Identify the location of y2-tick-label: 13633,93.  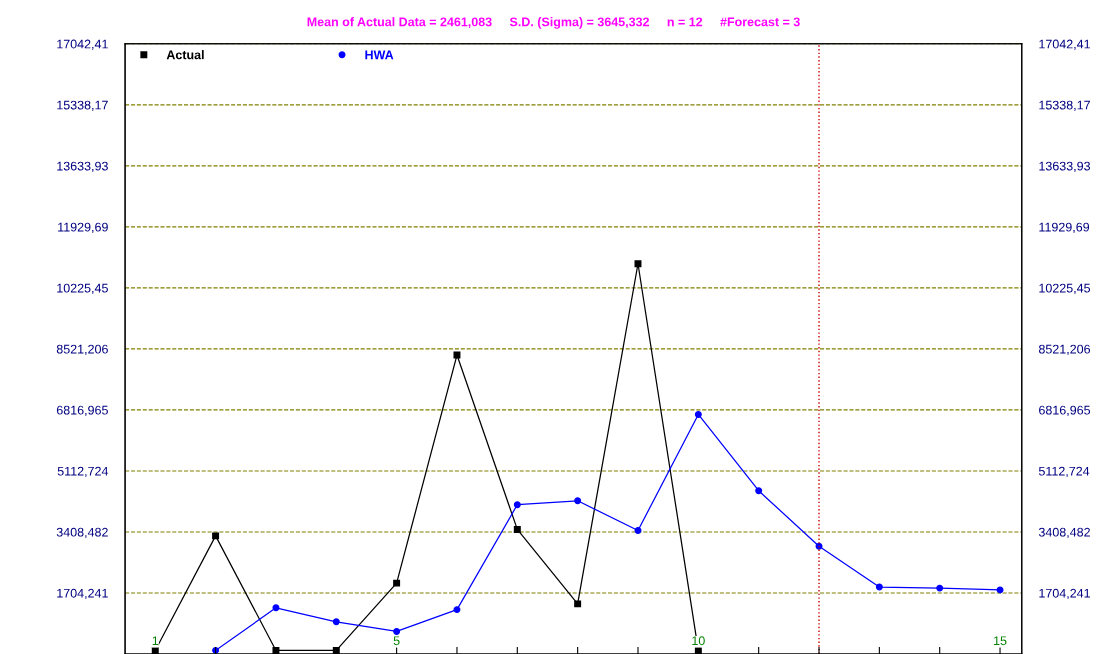
(1065, 166).